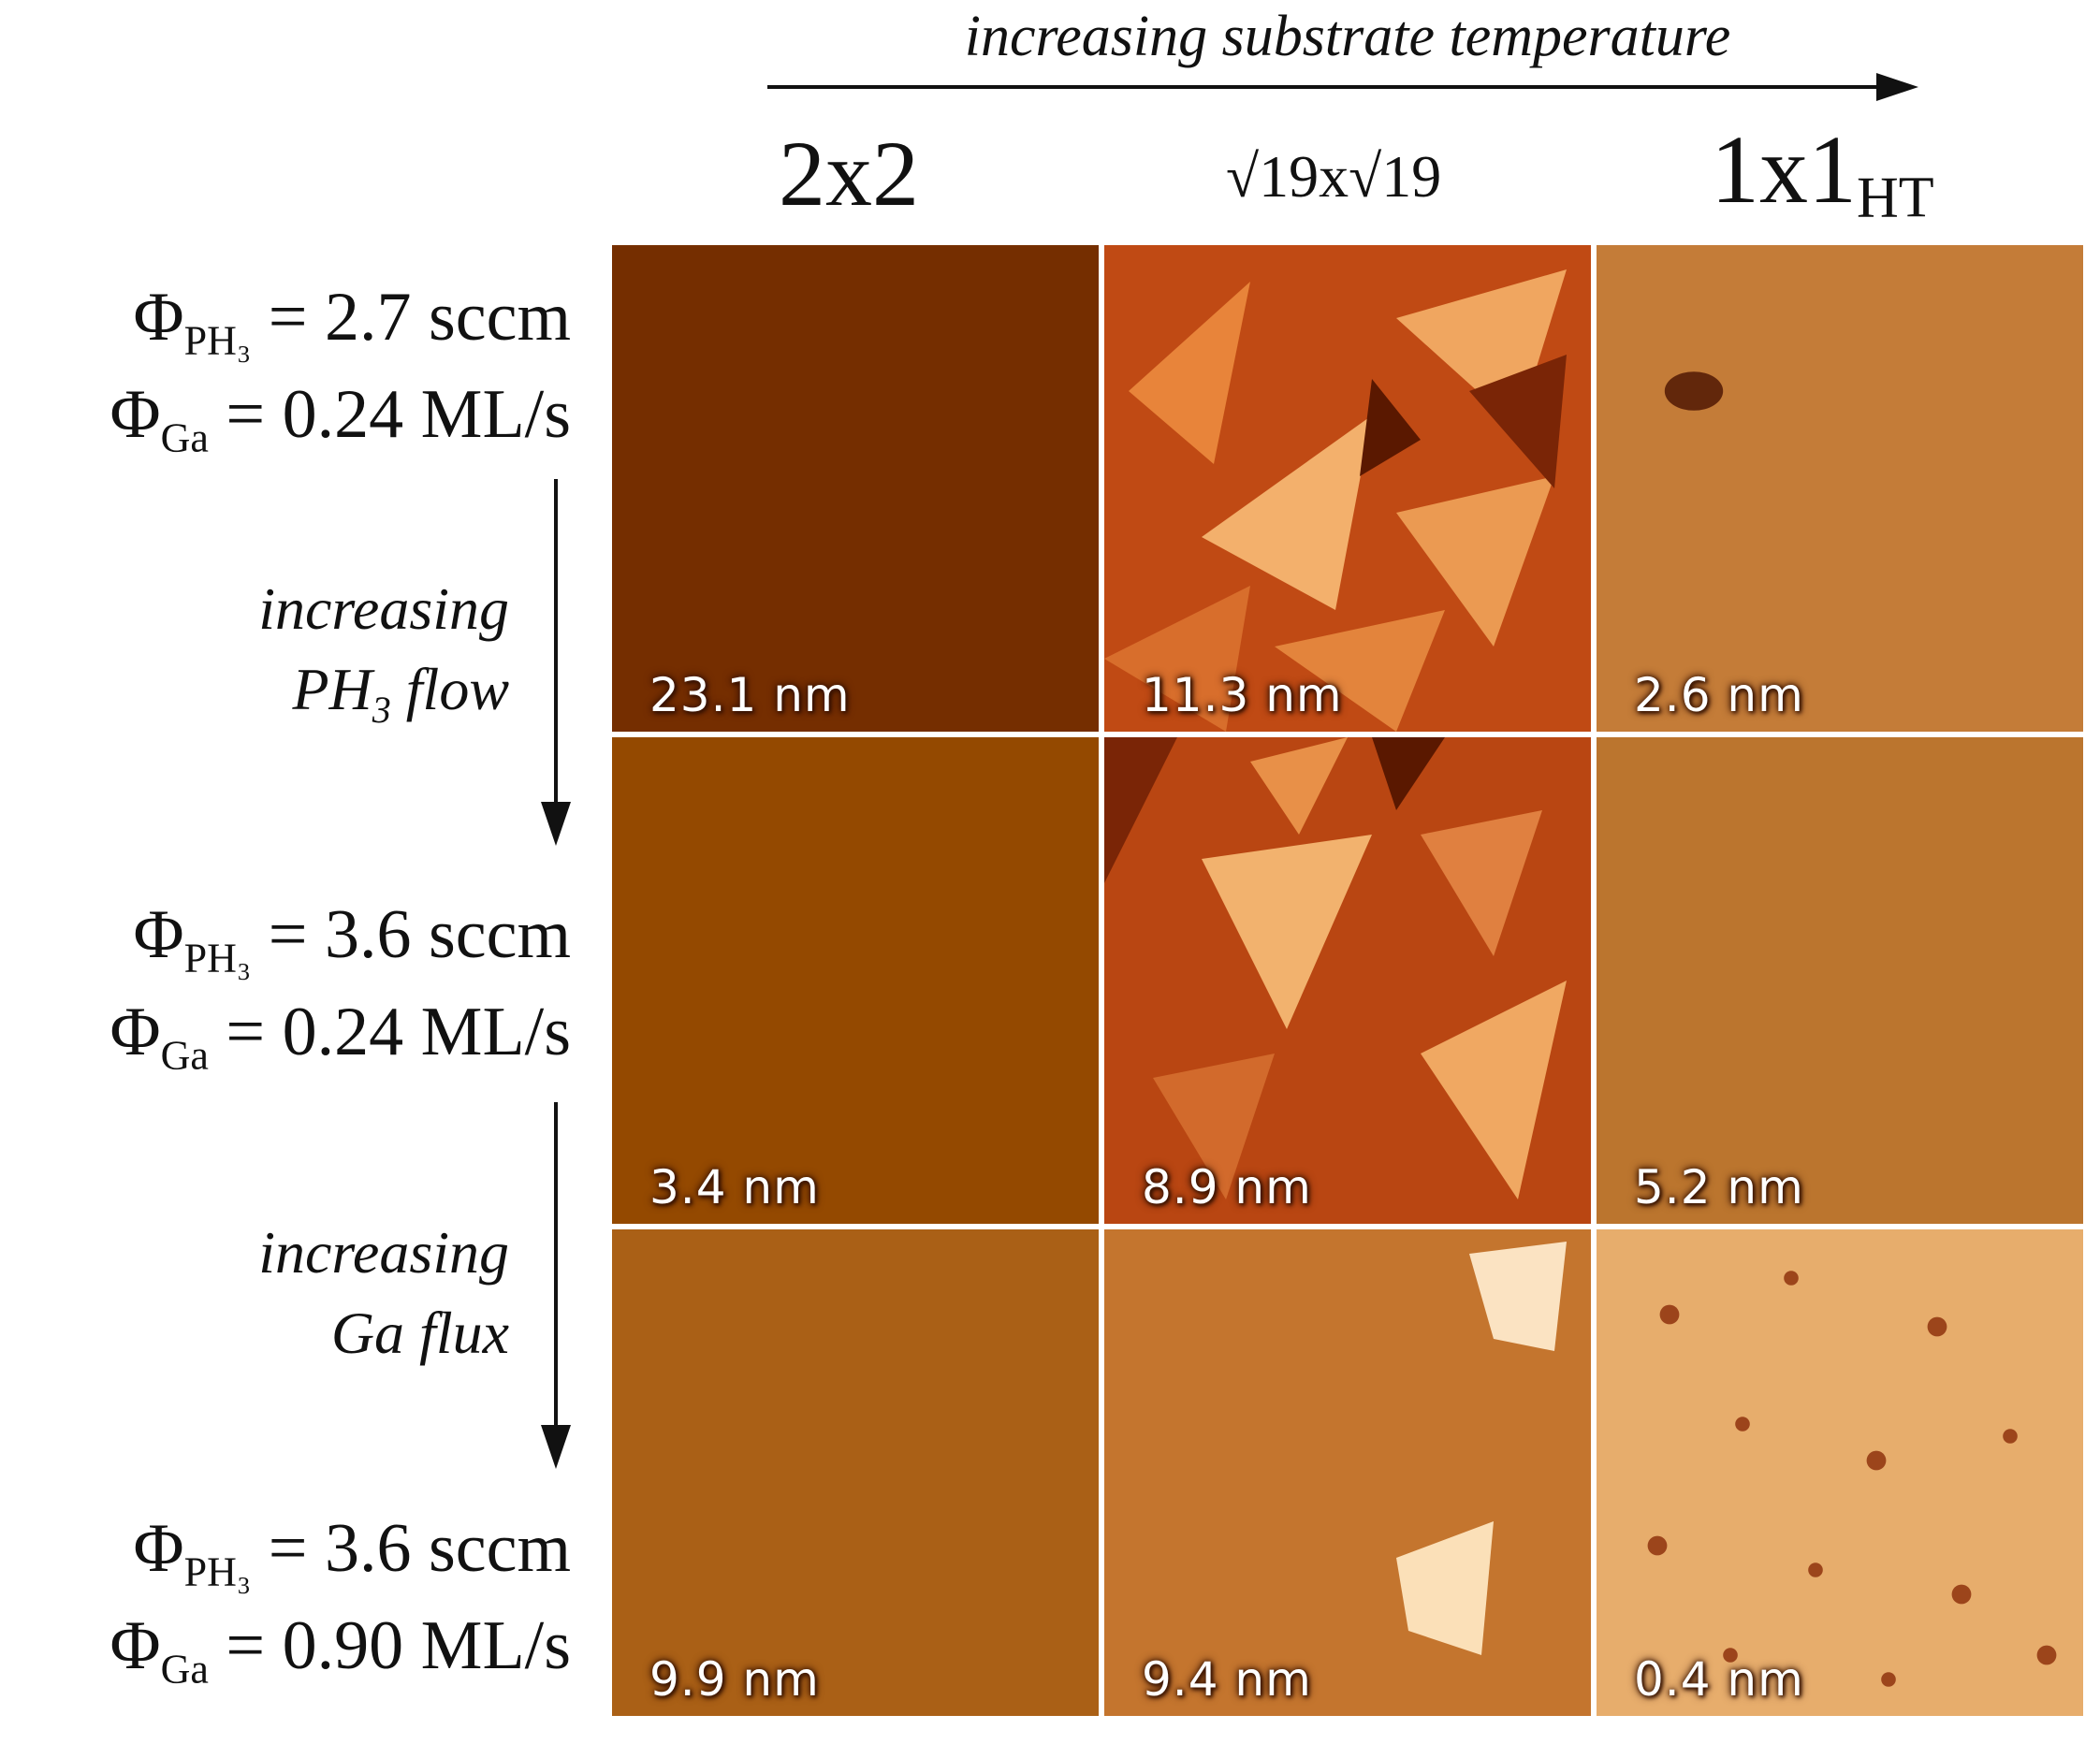 This screenshot has height=1744, width=2100. I want to click on ga-flux-label: increasing Ga flux, so click(383, 1293).